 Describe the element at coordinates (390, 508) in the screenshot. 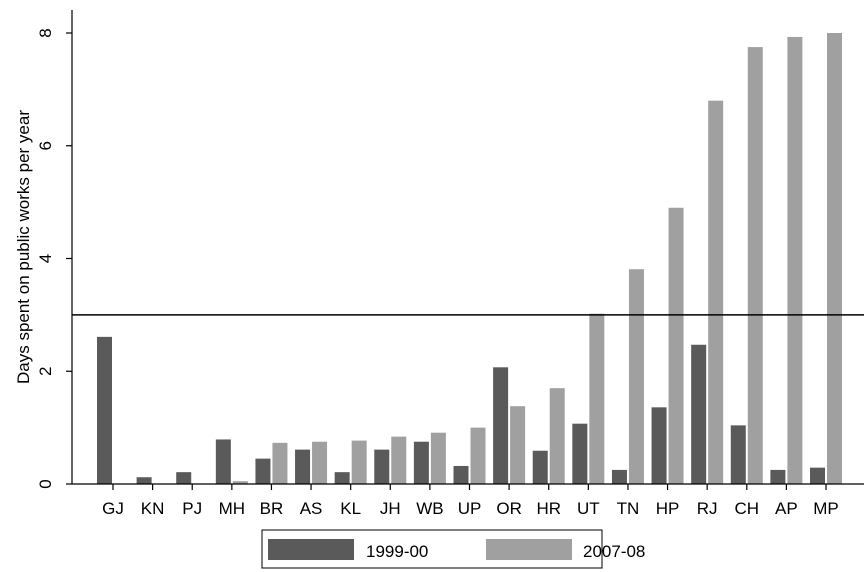

I see `x-tick-label: JH` at that location.